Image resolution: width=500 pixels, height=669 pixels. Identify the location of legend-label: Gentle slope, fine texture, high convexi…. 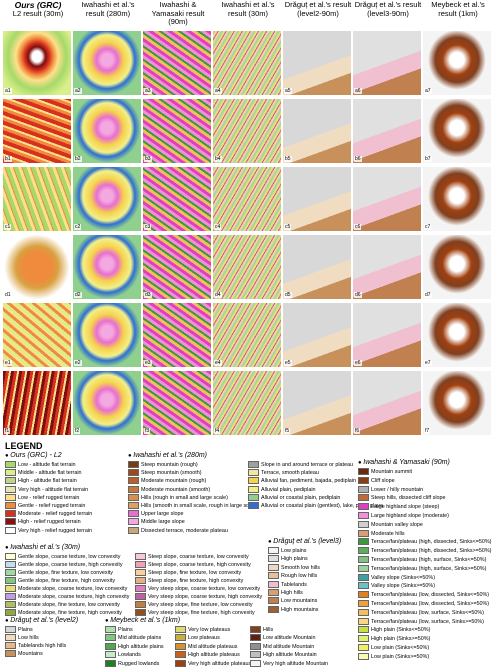
(67, 580).